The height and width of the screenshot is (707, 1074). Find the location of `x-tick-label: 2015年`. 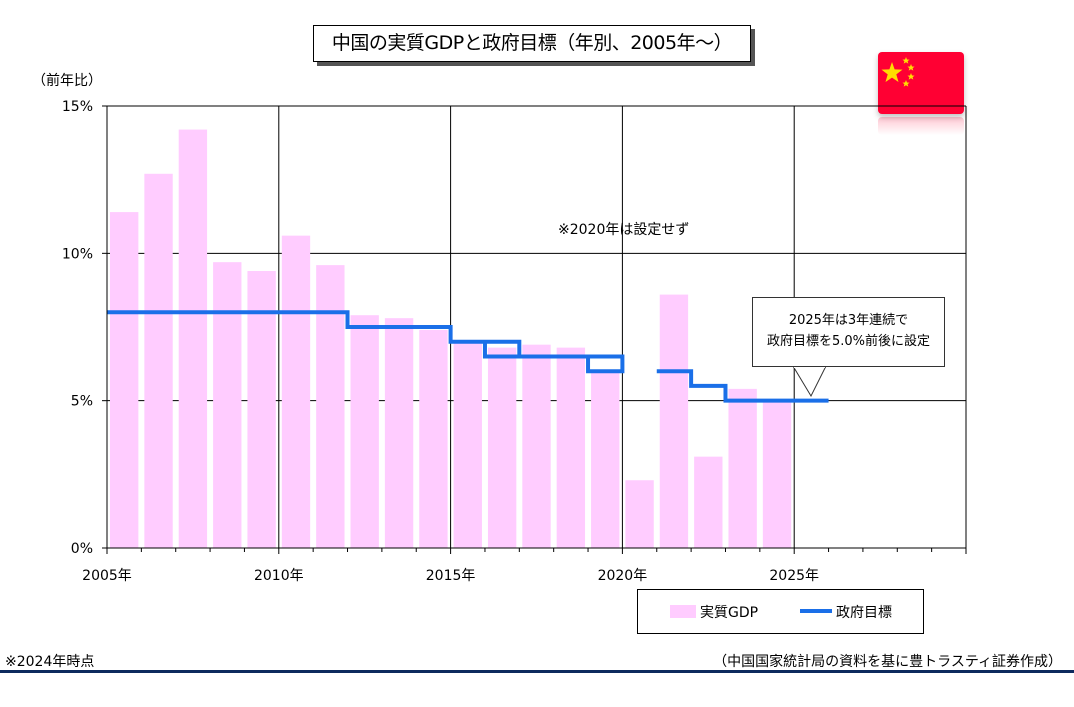

x-tick-label: 2015年 is located at coordinates (451, 576).